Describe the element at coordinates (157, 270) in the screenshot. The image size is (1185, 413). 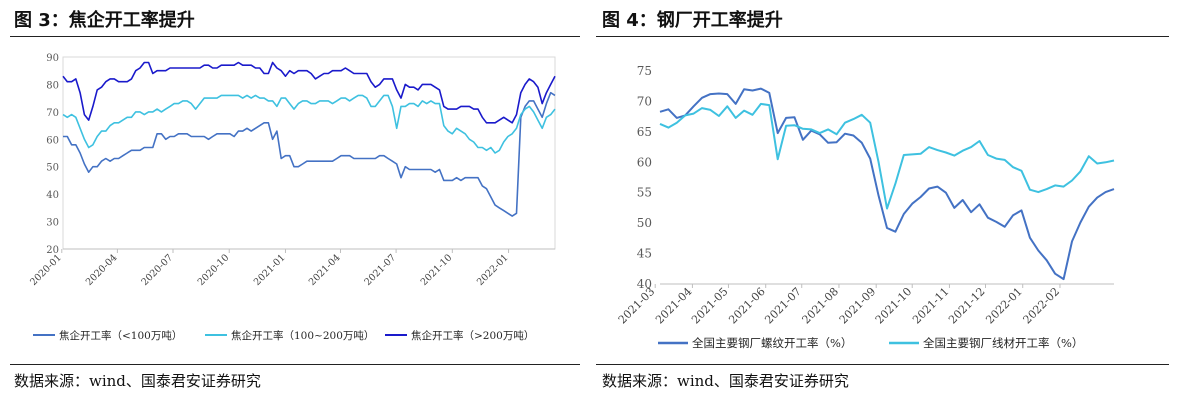
I see `x-tick-label: 2020-07` at that location.